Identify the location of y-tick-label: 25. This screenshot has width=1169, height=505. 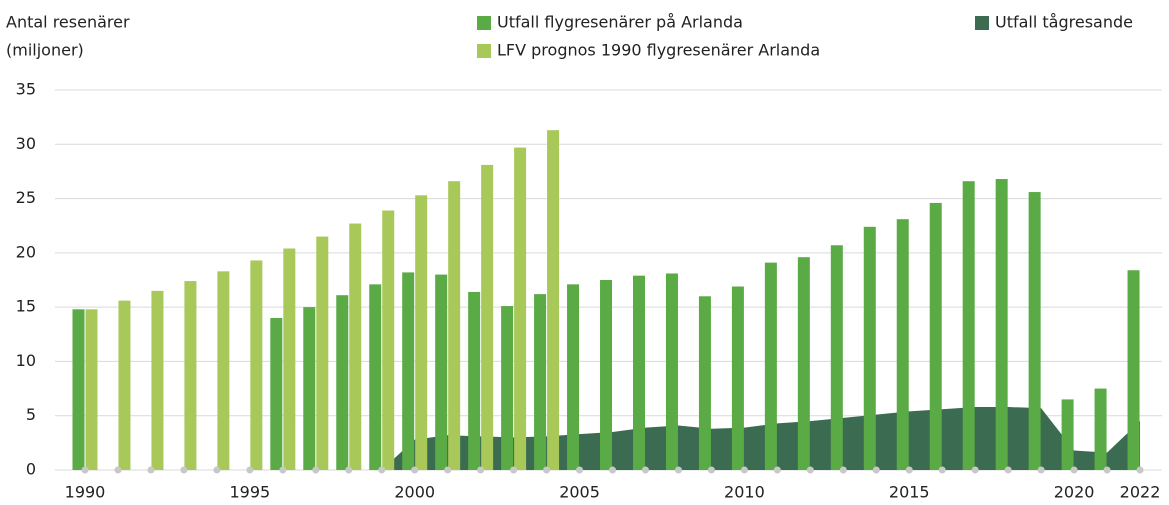
(26, 197).